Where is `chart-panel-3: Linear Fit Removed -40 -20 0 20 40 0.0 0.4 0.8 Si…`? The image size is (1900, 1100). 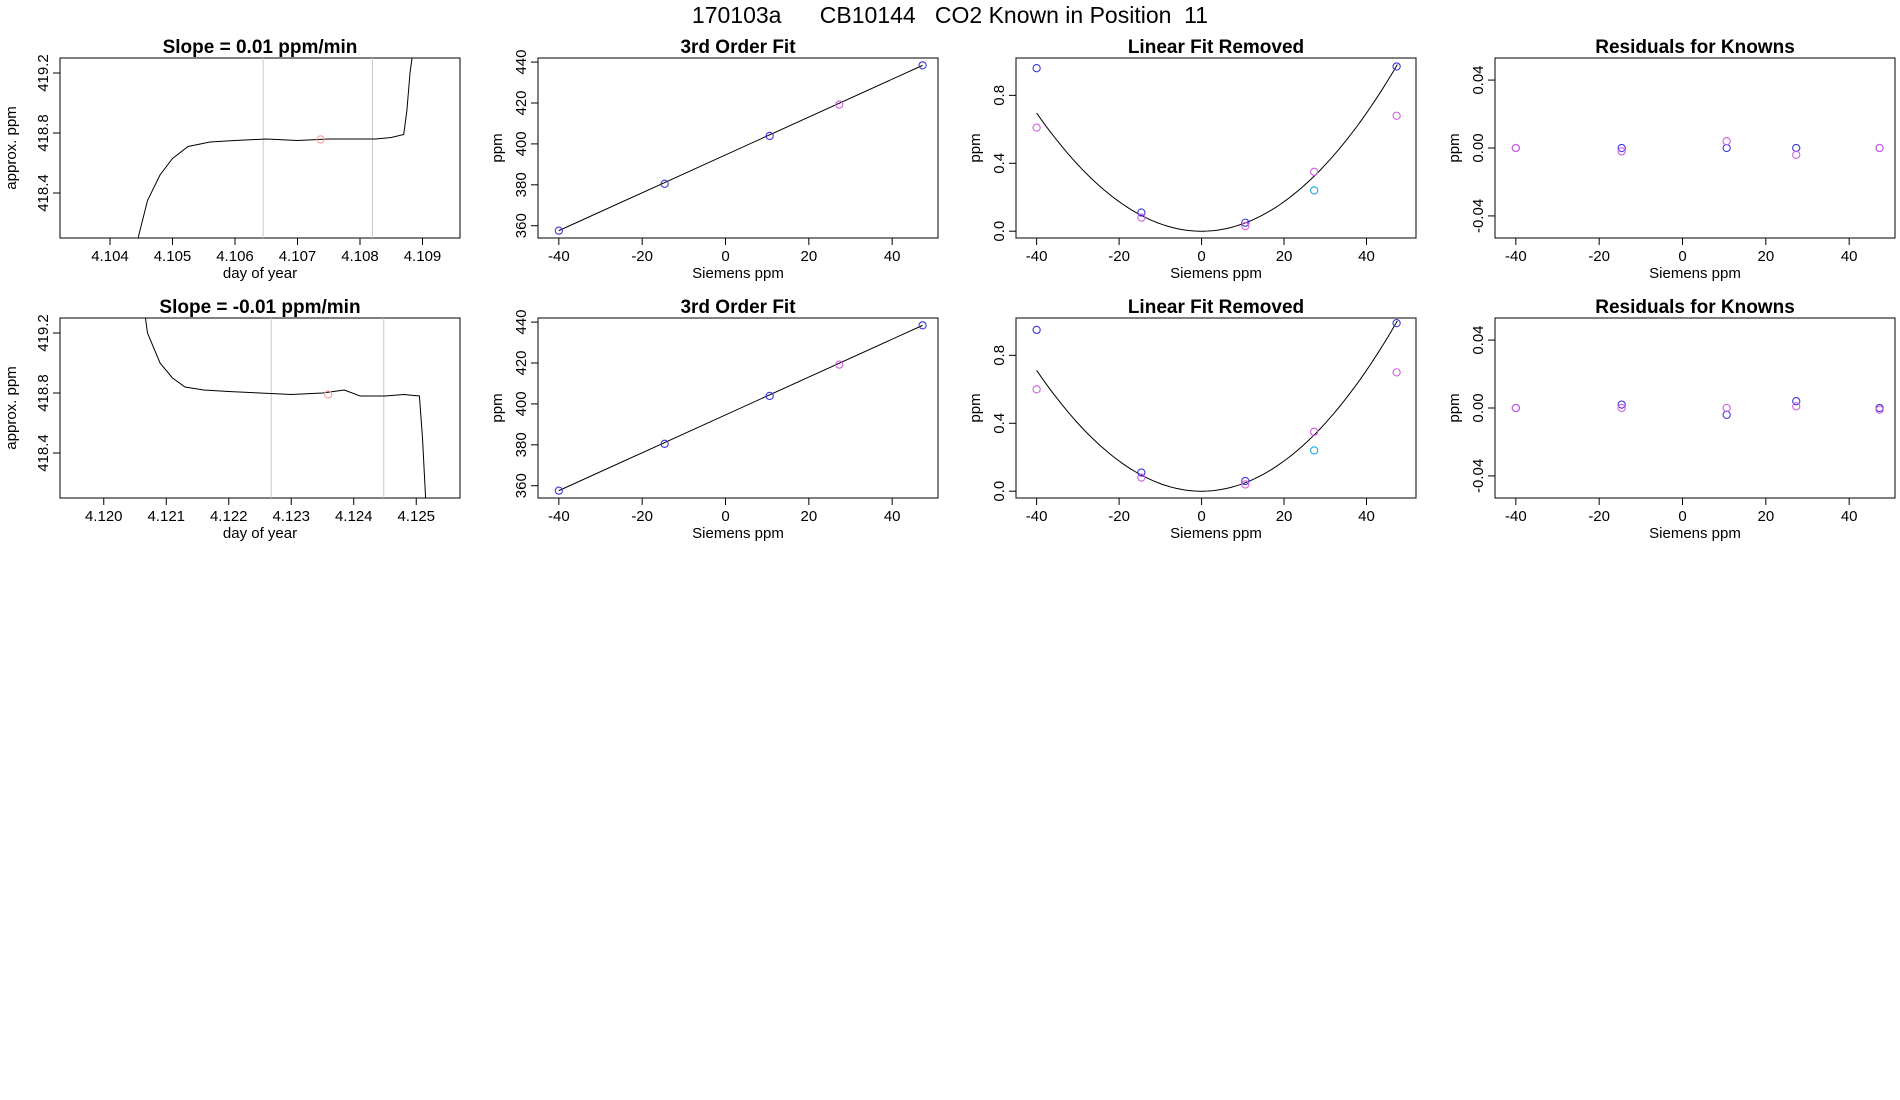 chart-panel-3: Linear Fit Removed -40 -20 0 20 40 0.0 0.4 0.8 Si… is located at coordinates (1192, 159).